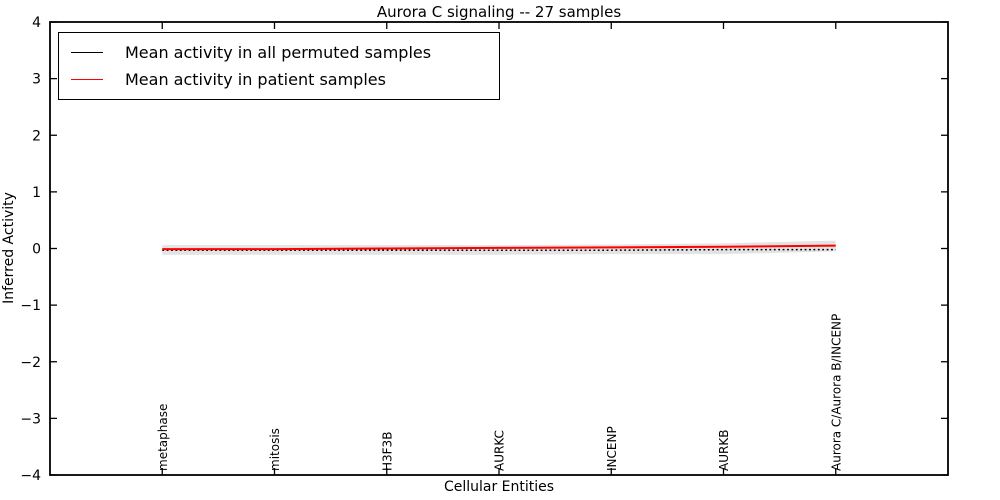 The height and width of the screenshot is (500, 1000). What do you see at coordinates (255, 79) in the screenshot?
I see `legend-label-patient: Mean activity in patient samples` at bounding box center [255, 79].